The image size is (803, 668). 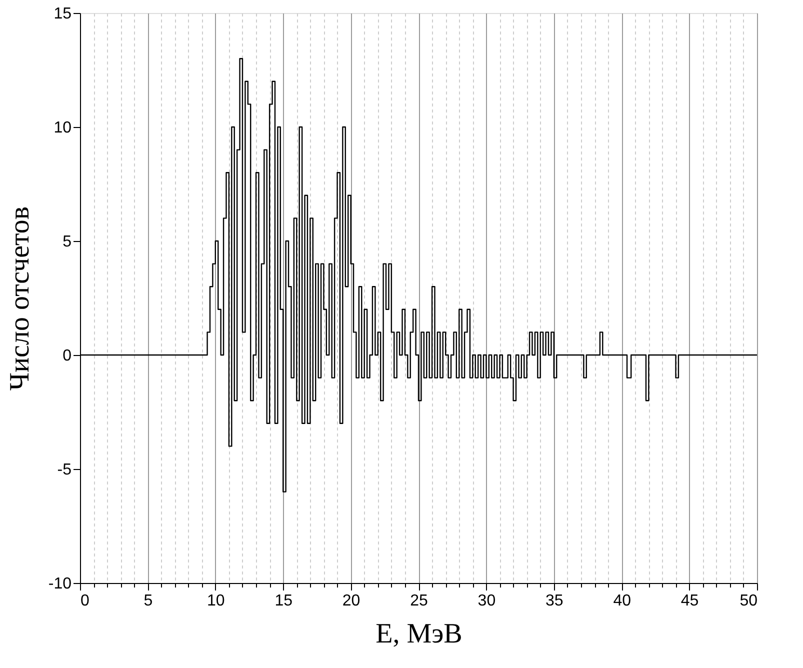 I want to click on x-tick-label: 20, so click(x=351, y=601).